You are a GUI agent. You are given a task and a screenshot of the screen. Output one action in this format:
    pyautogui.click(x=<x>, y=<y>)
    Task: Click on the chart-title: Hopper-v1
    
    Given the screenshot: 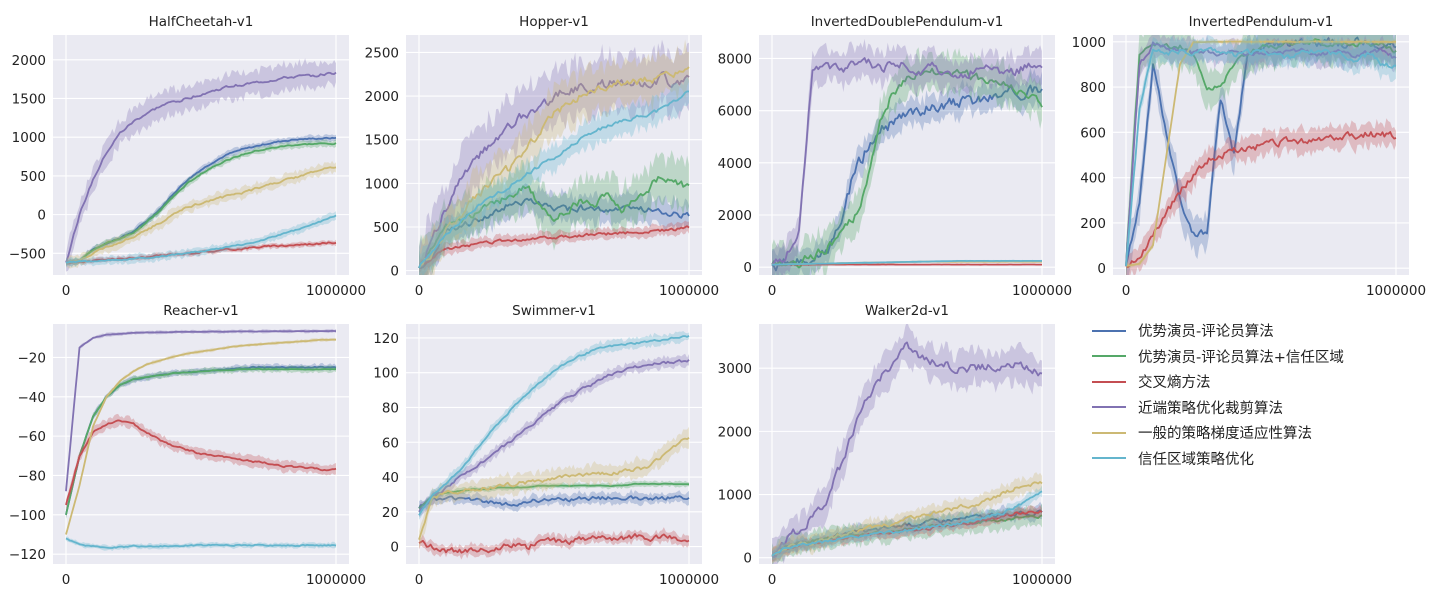 What is the action you would take?
    pyautogui.click(x=554, y=22)
    